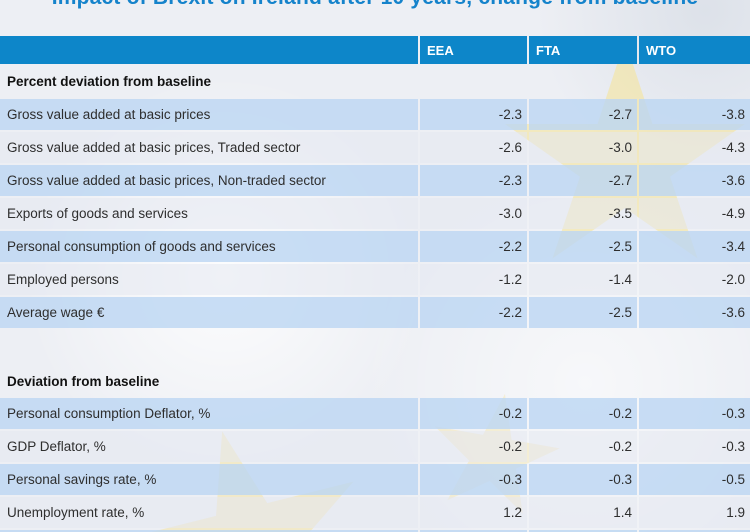  I want to click on cell-fta: -3.0, so click(583, 147).